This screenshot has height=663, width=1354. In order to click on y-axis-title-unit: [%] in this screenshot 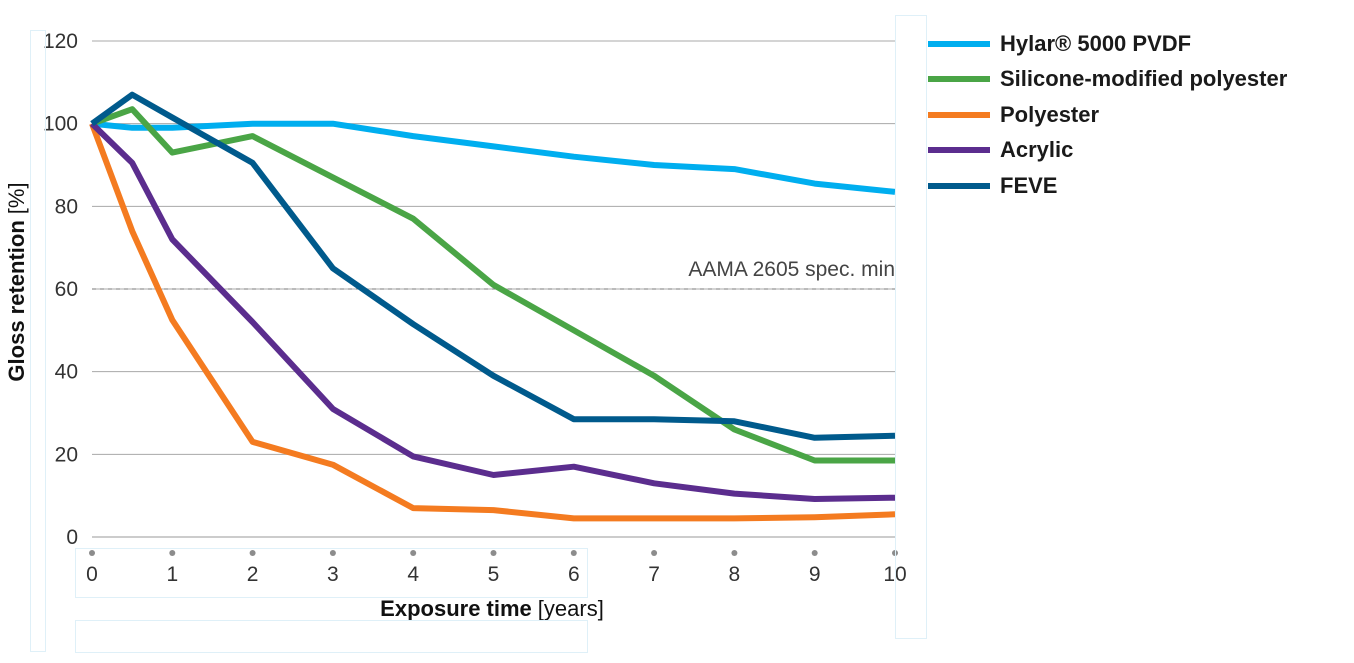, I will do `click(16, 198)`.